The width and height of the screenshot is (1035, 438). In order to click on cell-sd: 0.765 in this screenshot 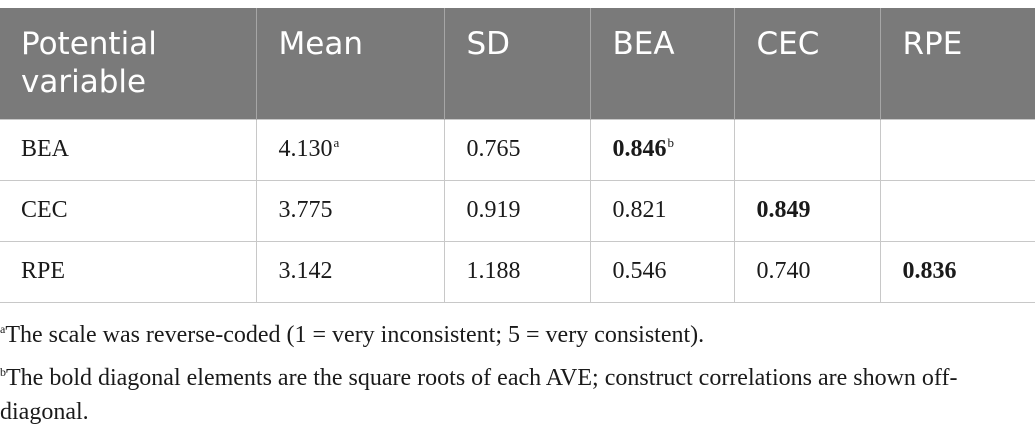, I will do `click(517, 149)`.